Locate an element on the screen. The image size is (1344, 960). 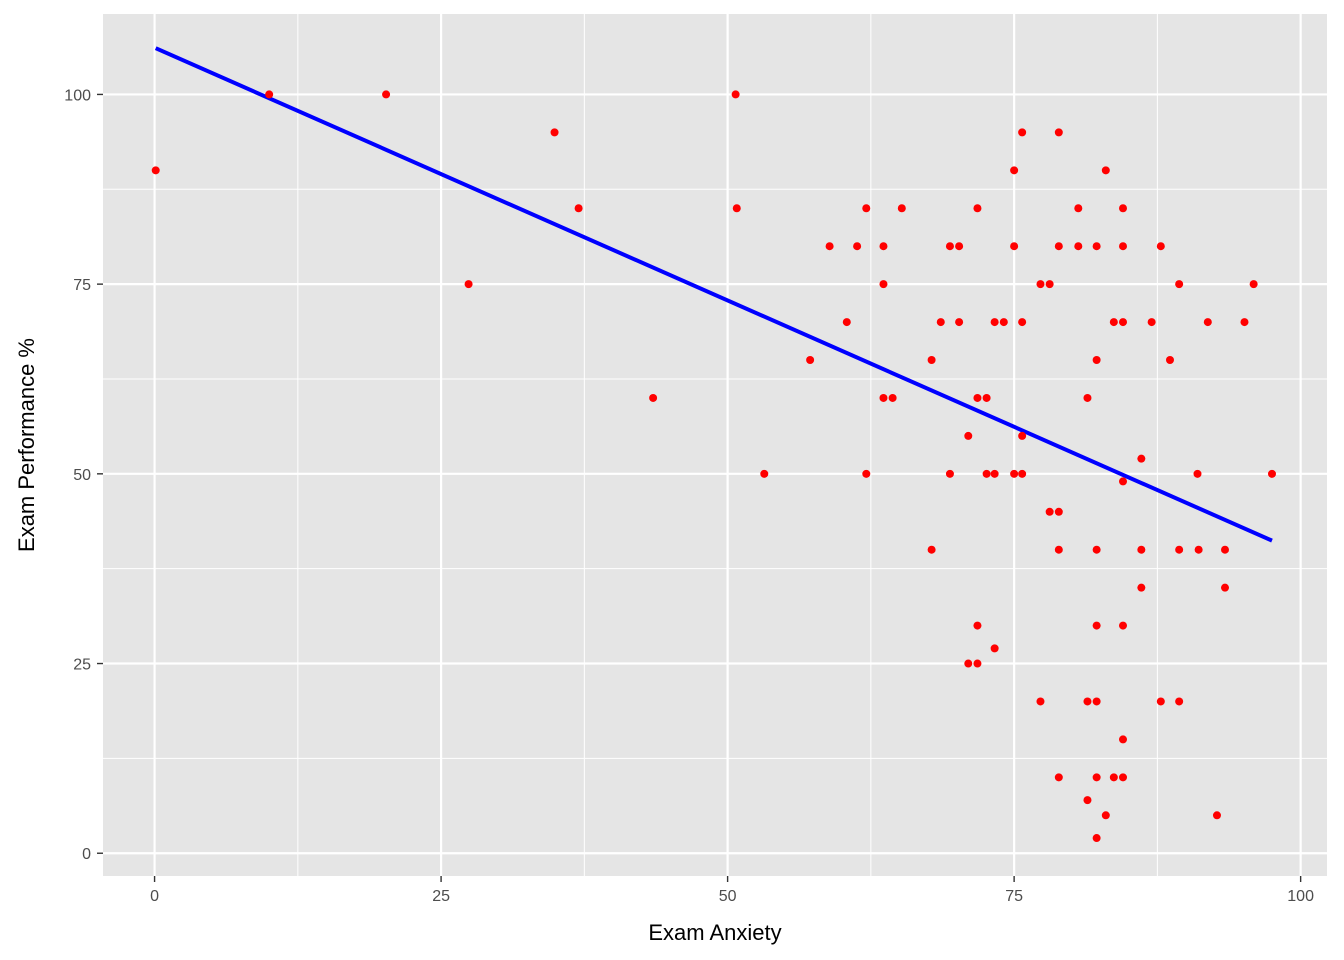
x-tick-label: 100 is located at coordinates (1300, 896).